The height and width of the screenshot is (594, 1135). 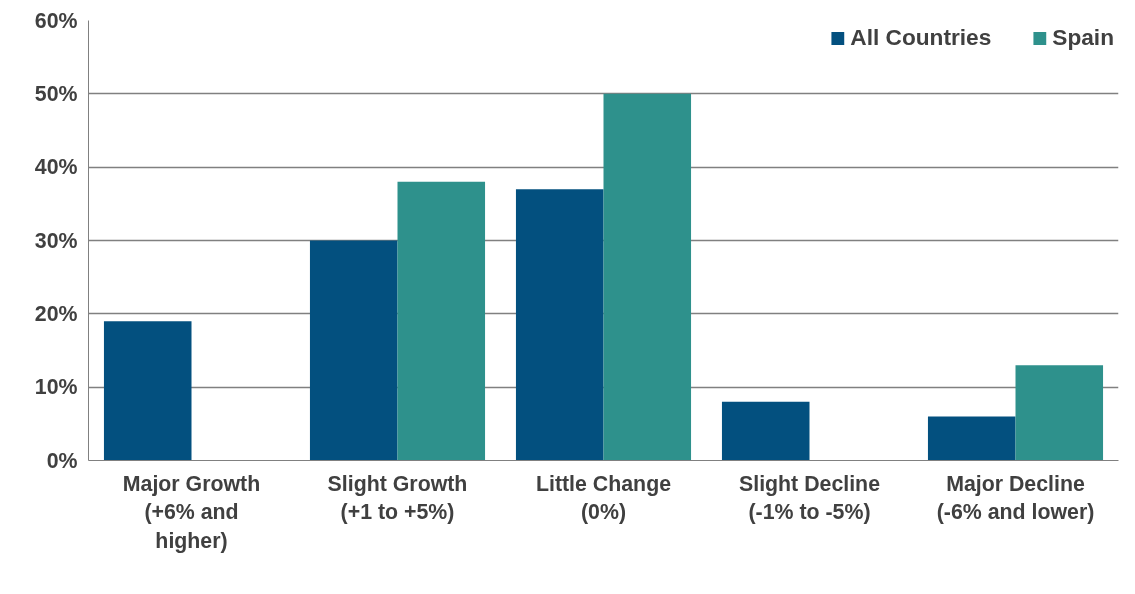 I want to click on x-tick-label: Major Decline (-6% and lower), so click(x=1015, y=498).